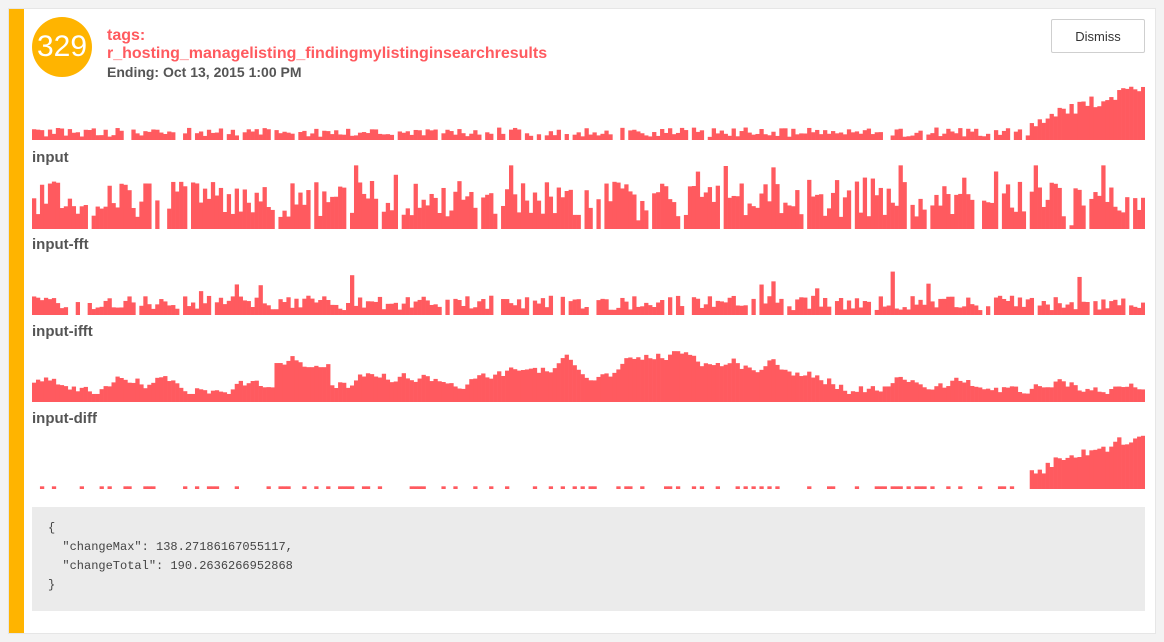 The width and height of the screenshot is (1164, 642). What do you see at coordinates (52, 585) in the screenshot?
I see `json-close: }` at bounding box center [52, 585].